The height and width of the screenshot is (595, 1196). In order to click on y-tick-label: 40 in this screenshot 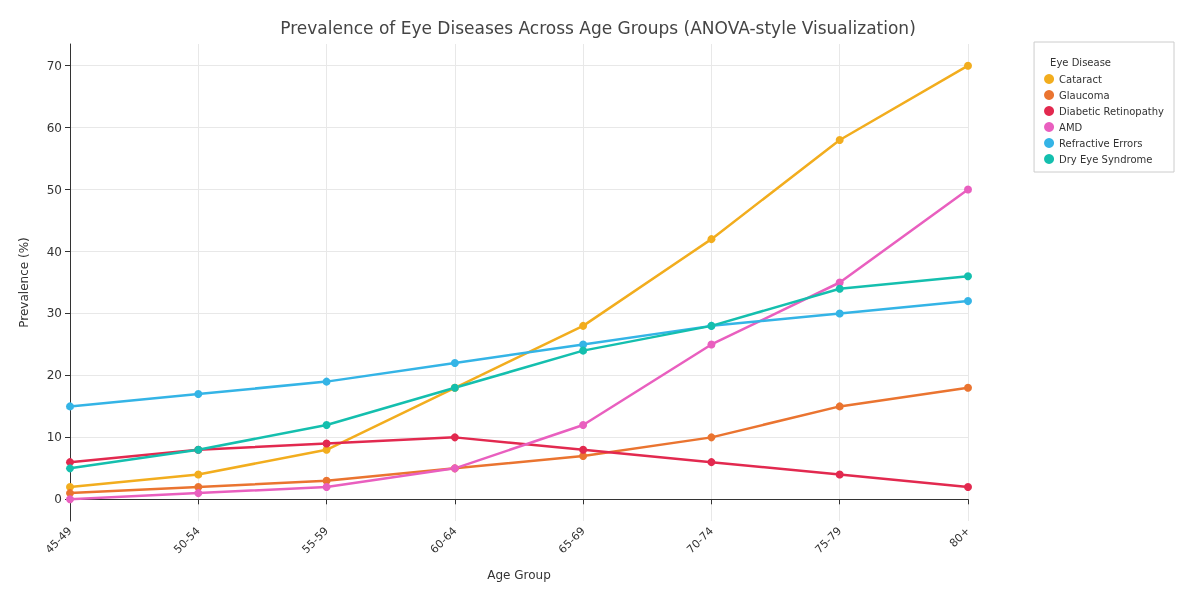, I will do `click(54, 251)`.